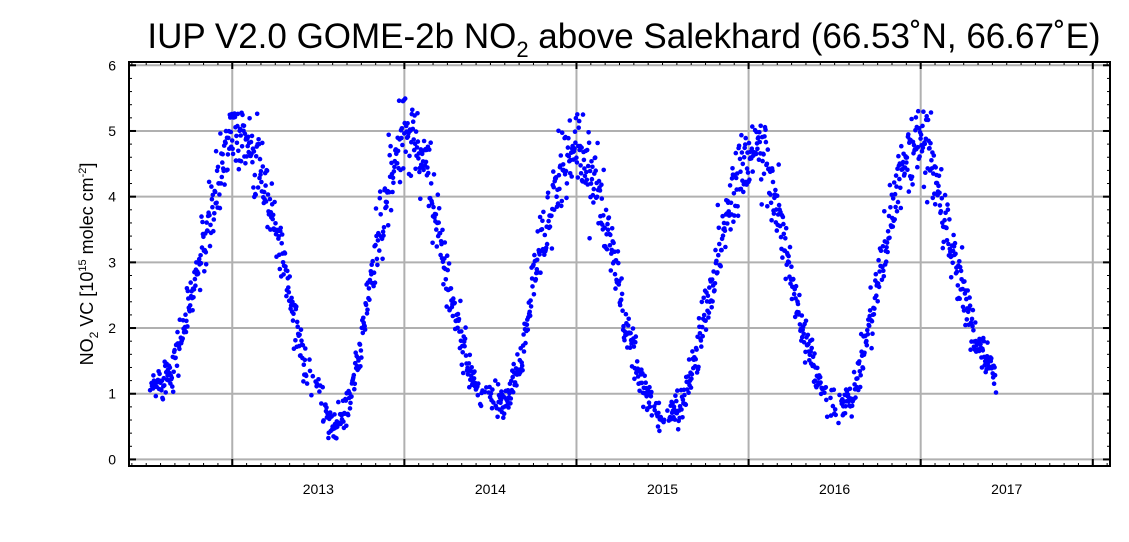 The height and width of the screenshot is (542, 1129). I want to click on y-axis-tick-labels: 0 1 2 3 4 5 6, so click(112, 262).